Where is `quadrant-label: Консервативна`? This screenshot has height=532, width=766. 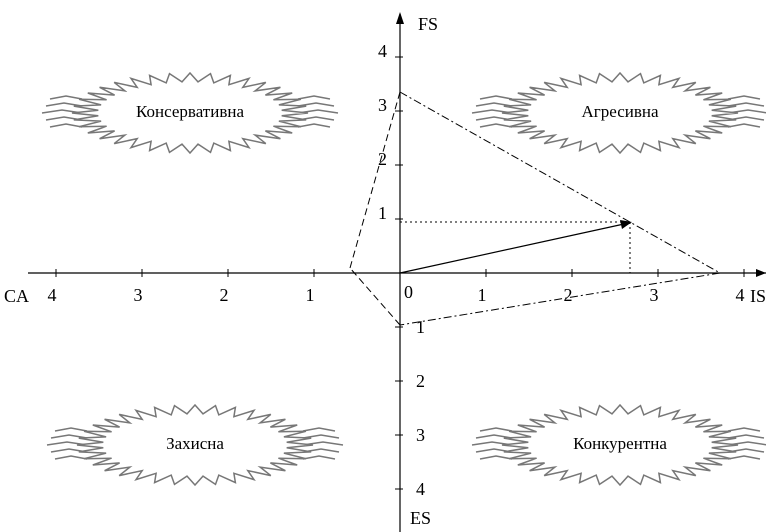
quadrant-label: Консервативна is located at coordinates (190, 111).